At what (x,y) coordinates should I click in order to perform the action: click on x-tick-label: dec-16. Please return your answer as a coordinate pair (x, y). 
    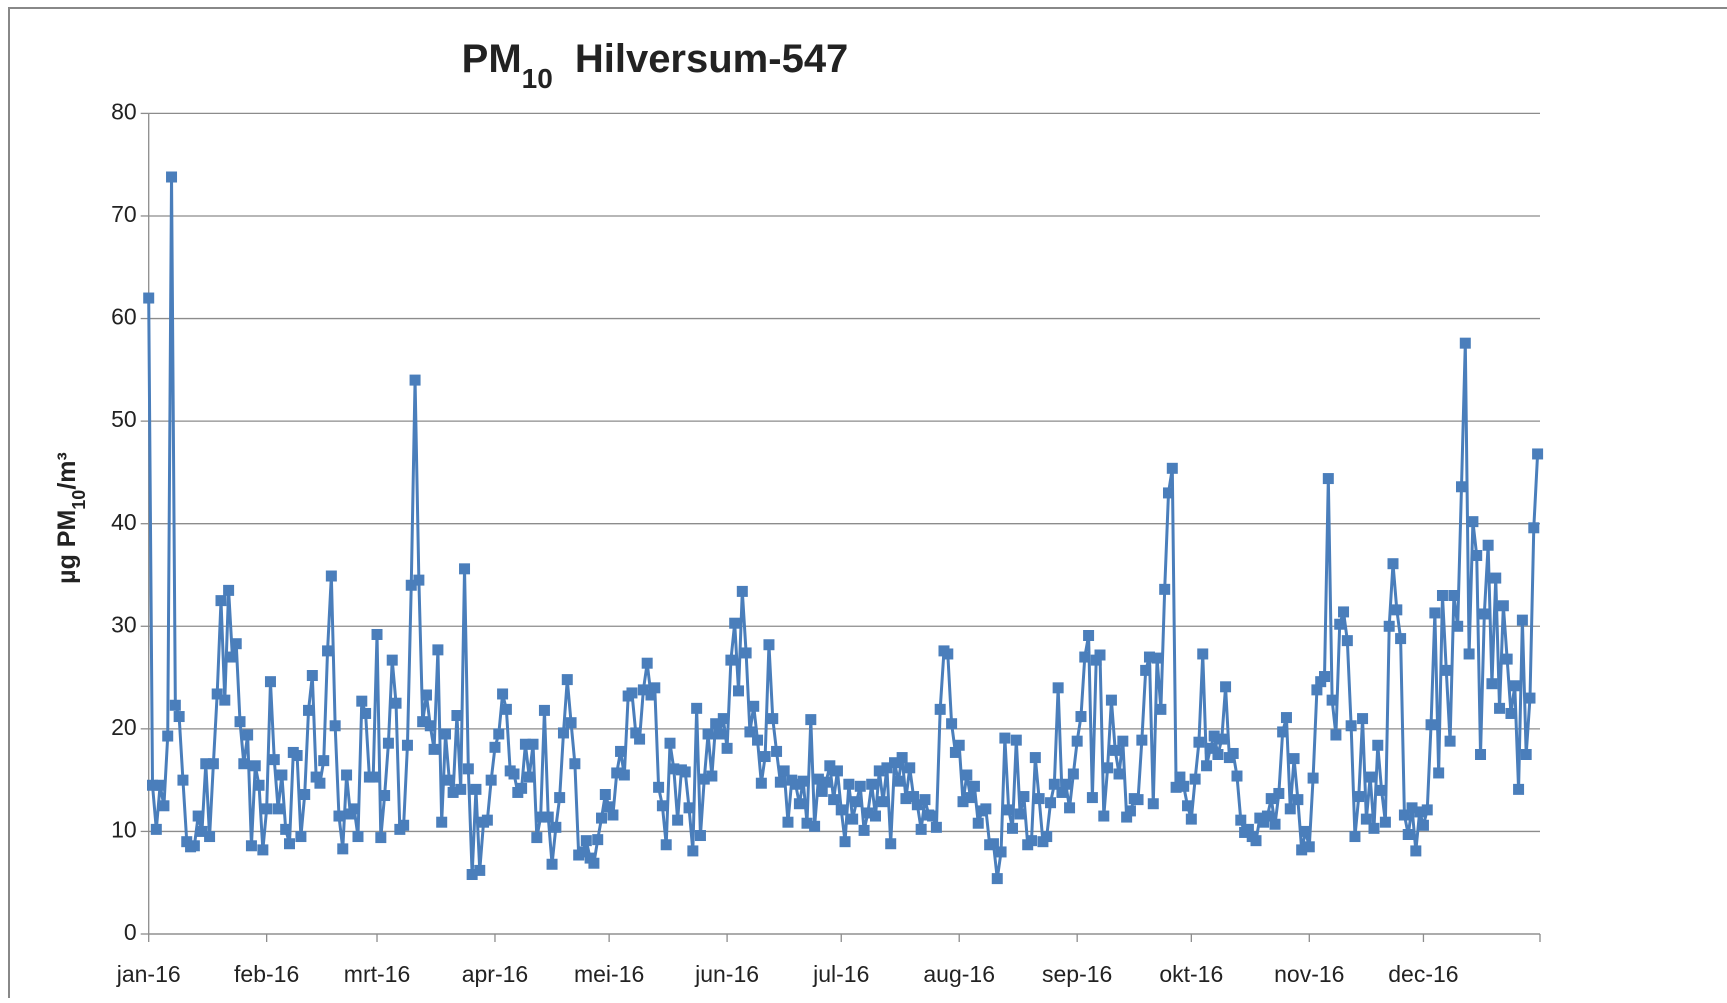
    Looking at the image, I should click on (1423, 974).